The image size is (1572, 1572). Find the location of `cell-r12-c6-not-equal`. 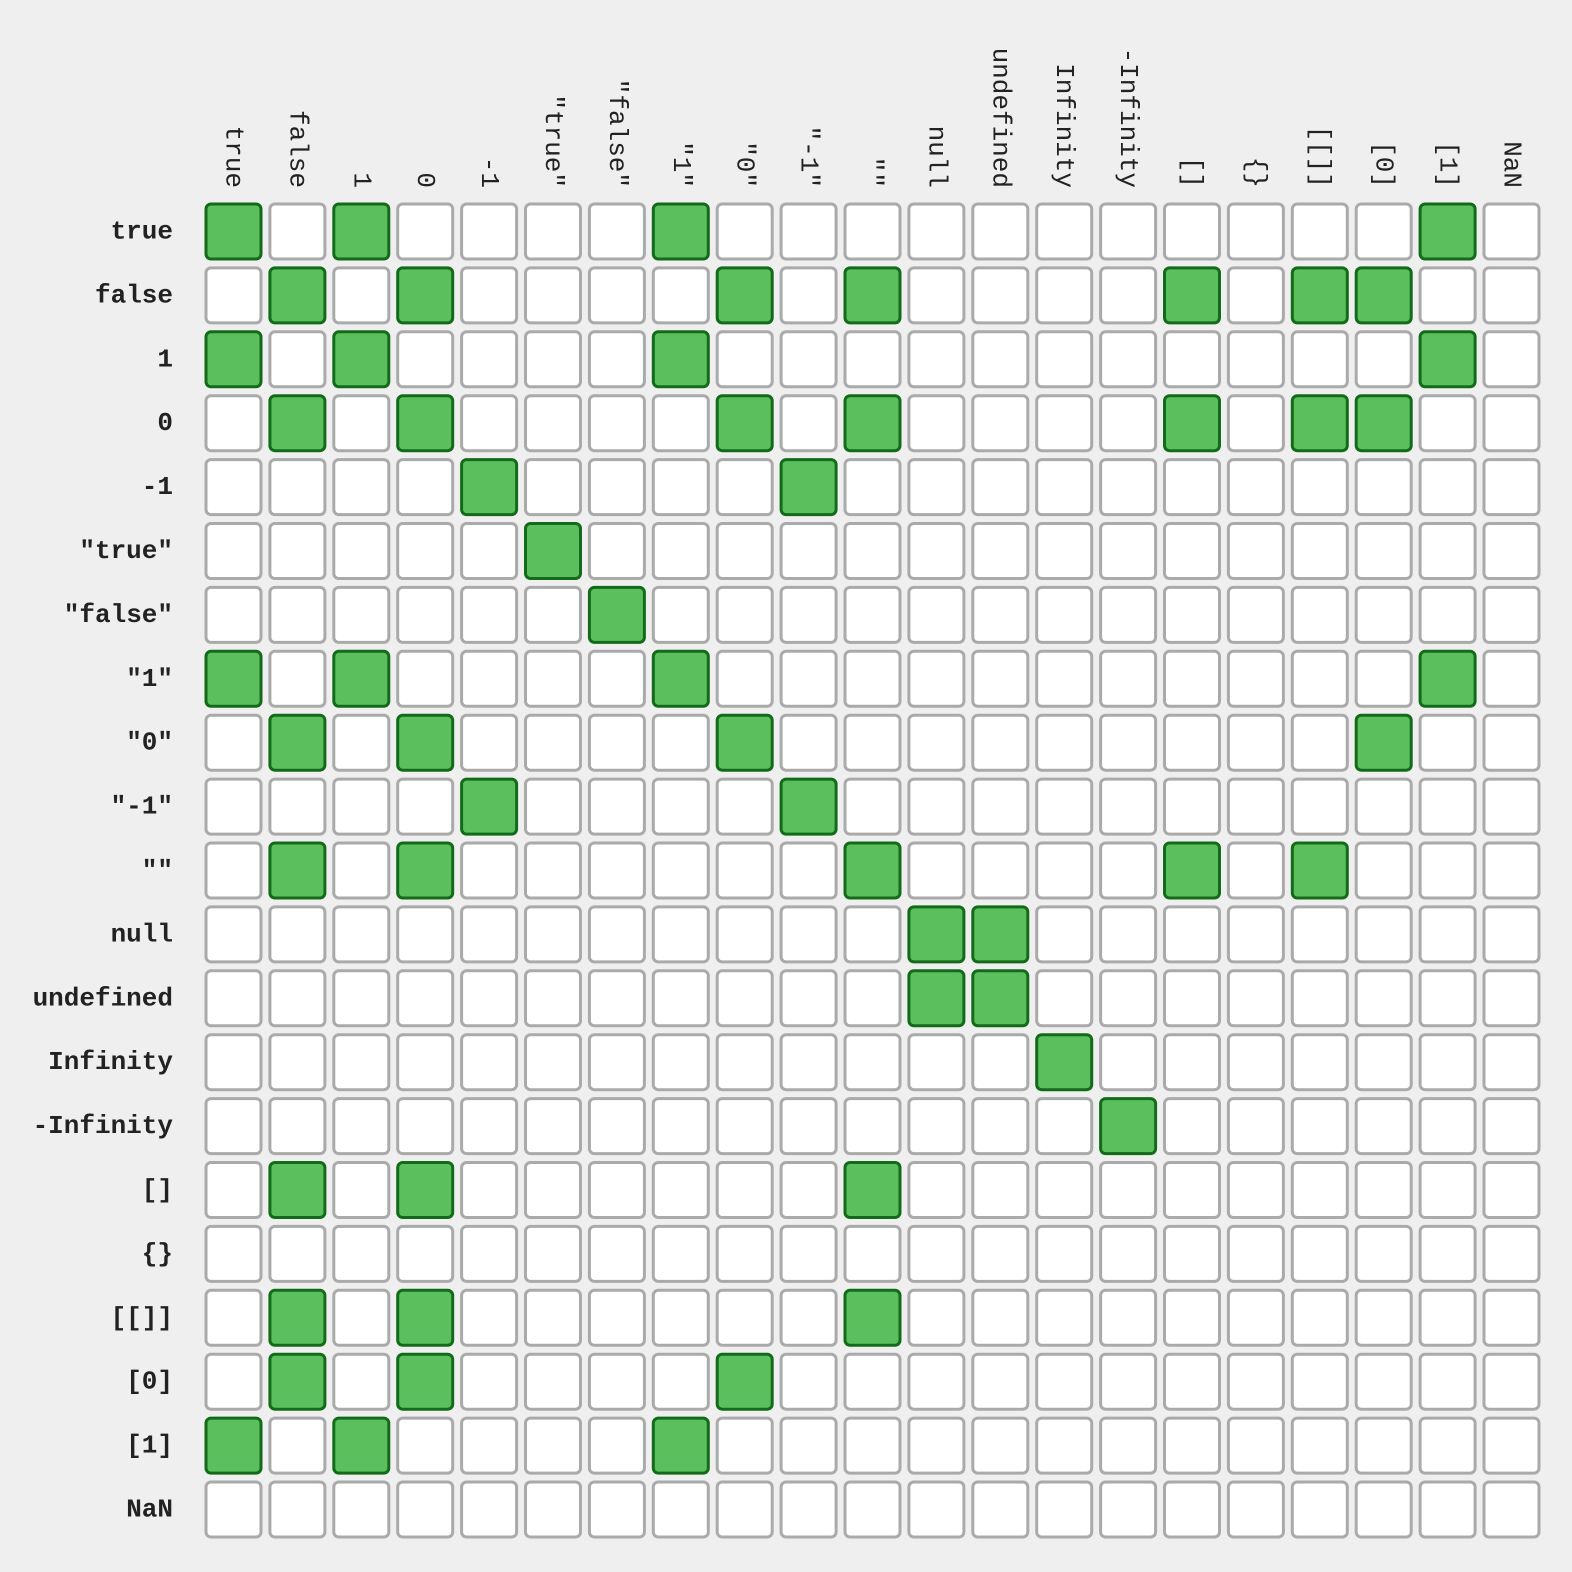

cell-r12-c6-not-equal is located at coordinates (616, 998).